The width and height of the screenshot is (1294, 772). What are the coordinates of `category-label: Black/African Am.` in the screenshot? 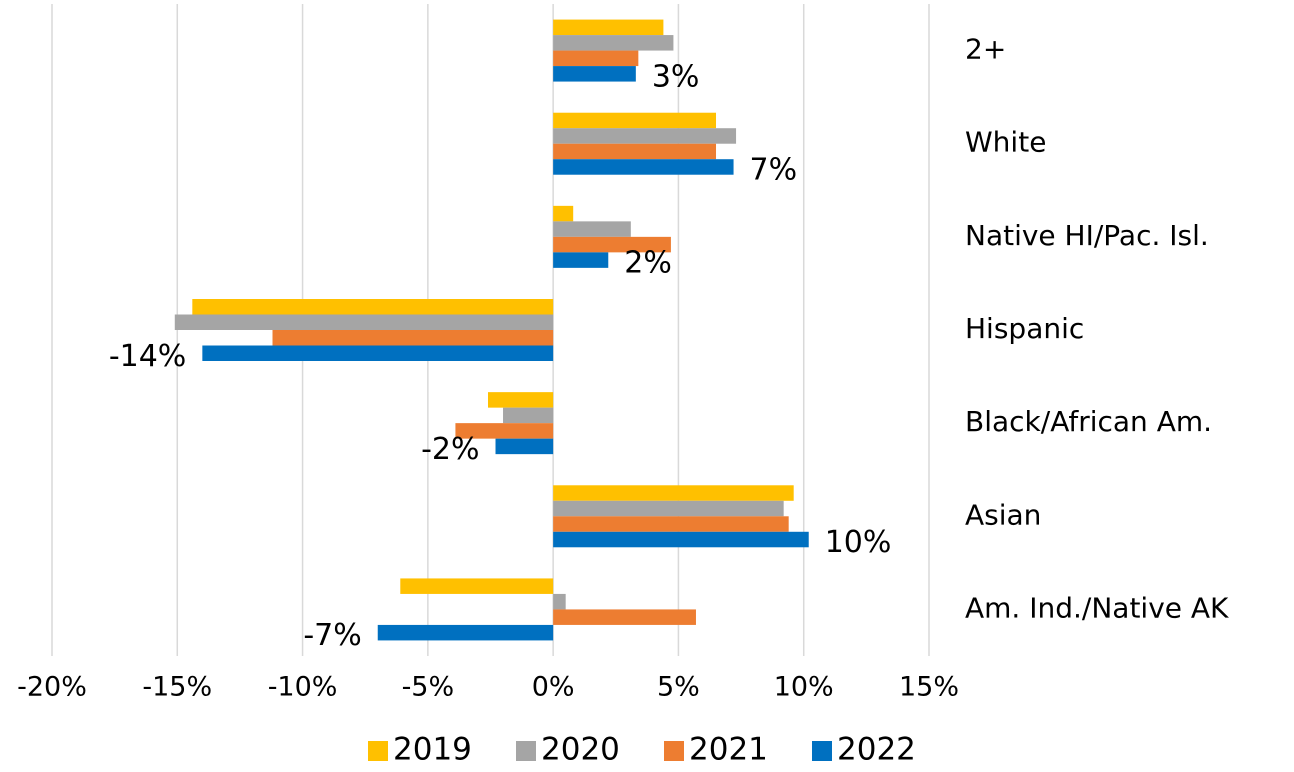 It's located at (1088, 421).